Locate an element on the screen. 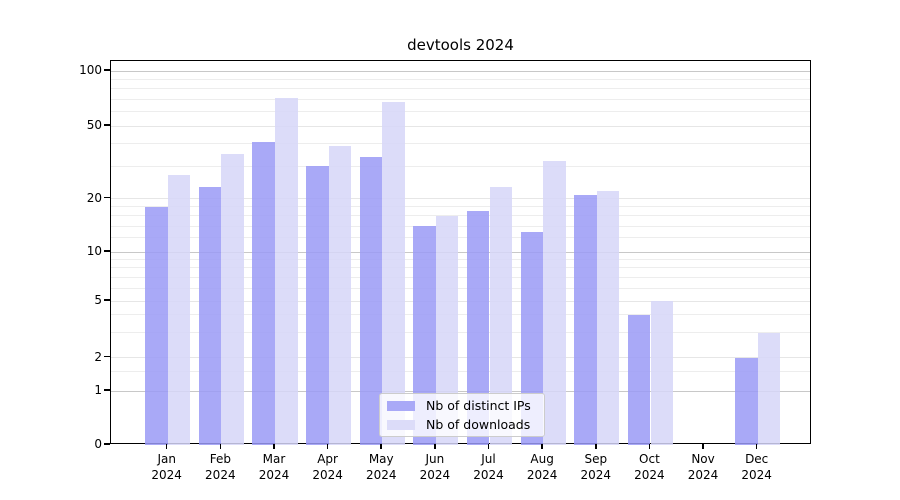  x-tick-label-aug: Aug 2024 is located at coordinates (542, 467).